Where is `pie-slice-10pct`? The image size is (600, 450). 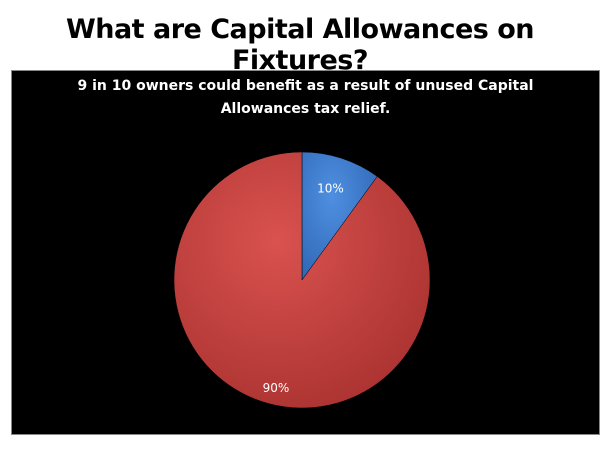
pie-slice-10pct is located at coordinates (339, 216).